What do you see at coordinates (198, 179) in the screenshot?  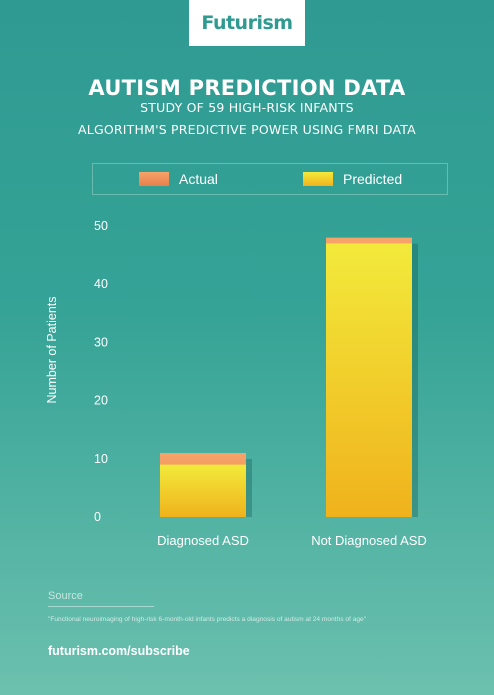 I see `legend-label-actual: Actual` at bounding box center [198, 179].